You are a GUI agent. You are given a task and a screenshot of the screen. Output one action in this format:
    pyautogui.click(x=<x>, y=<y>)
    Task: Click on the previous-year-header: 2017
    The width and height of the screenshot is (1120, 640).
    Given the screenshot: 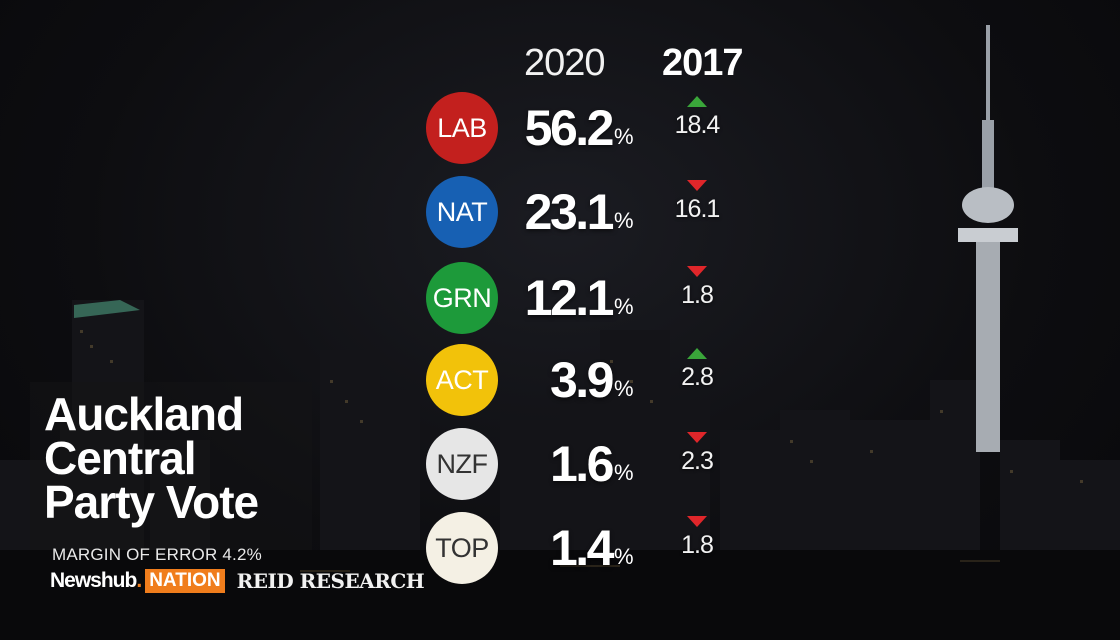 What is the action you would take?
    pyautogui.click(x=703, y=63)
    